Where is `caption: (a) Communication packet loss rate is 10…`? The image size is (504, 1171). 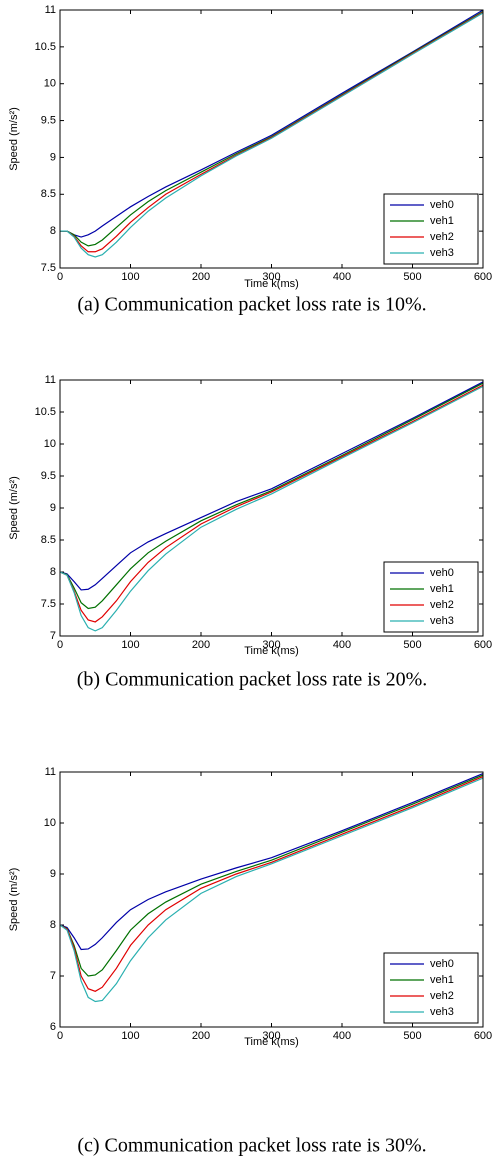
caption: (a) Communication packet loss rate is 10… is located at coordinates (251, 305).